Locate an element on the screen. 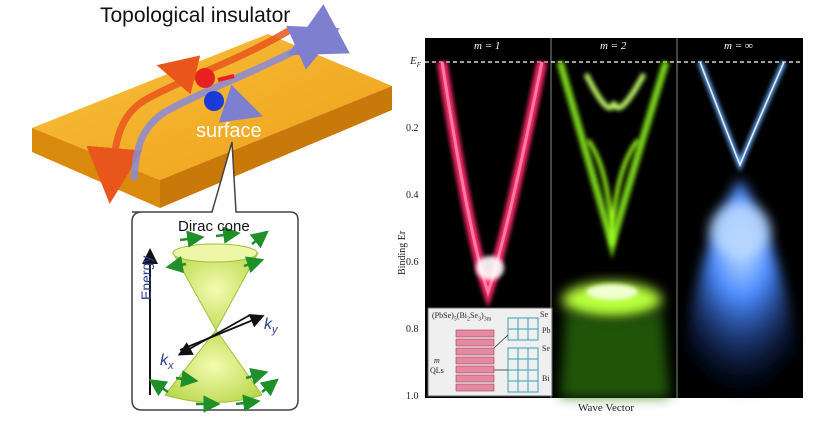  y-tick: 1.0 is located at coordinates (412, 396).